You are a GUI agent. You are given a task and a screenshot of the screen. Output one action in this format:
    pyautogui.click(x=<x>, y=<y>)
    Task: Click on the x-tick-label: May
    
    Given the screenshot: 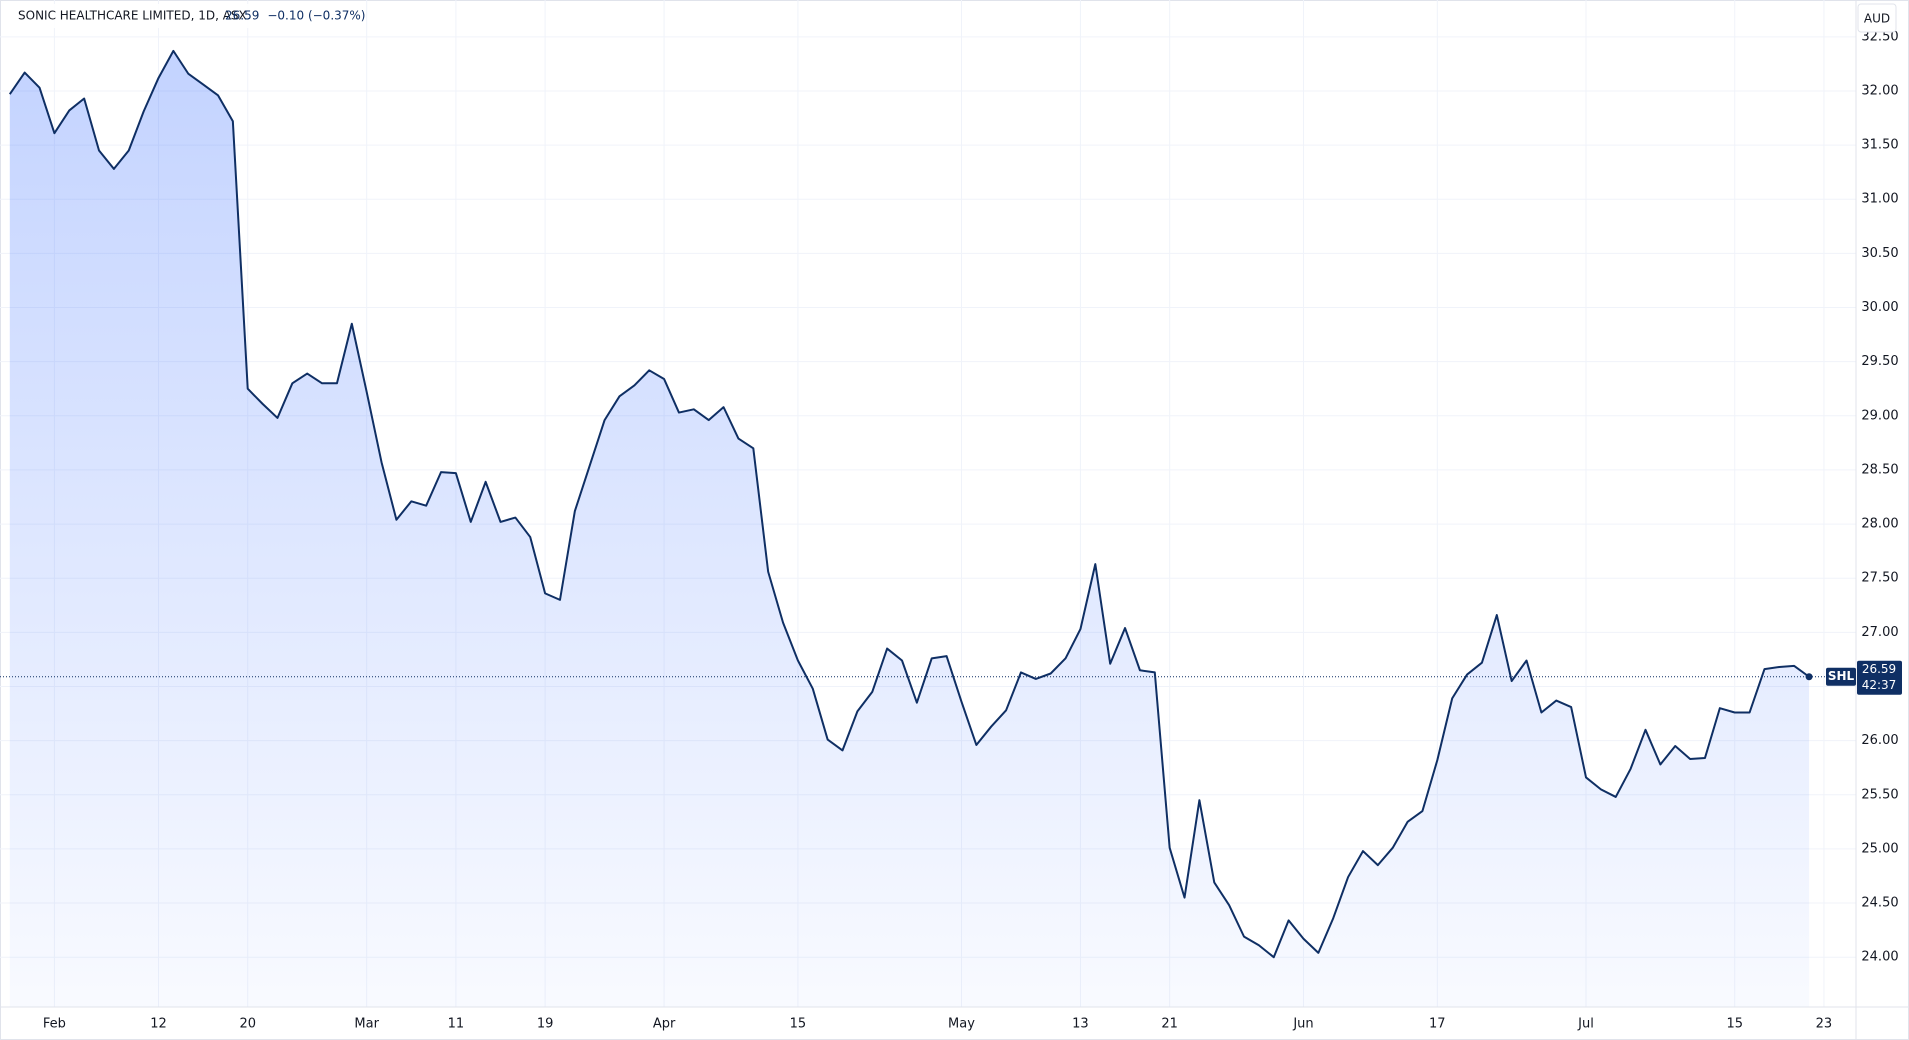 What is the action you would take?
    pyautogui.click(x=961, y=1024)
    